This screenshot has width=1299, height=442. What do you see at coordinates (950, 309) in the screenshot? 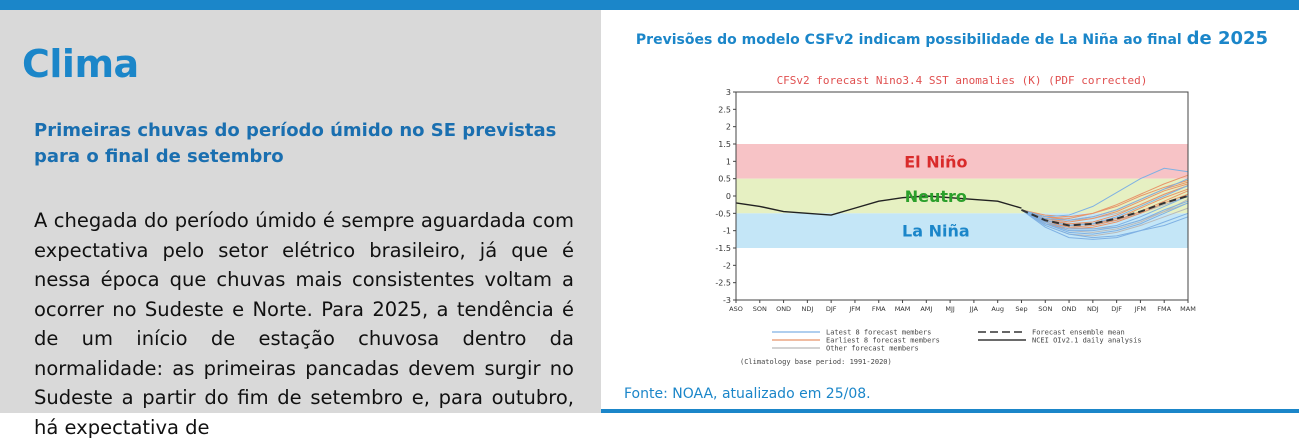
I see `x-tick-label-9: MJJ` at bounding box center [950, 309].